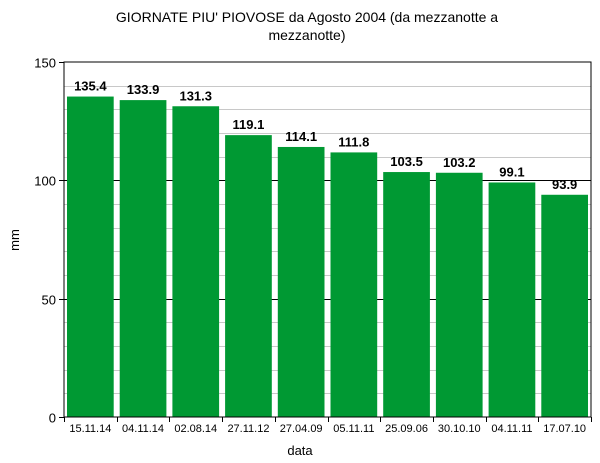 Image resolution: width=600 pixels, height=463 pixels. Describe the element at coordinates (248, 276) in the screenshot. I see `bar-27.11.12` at that location.